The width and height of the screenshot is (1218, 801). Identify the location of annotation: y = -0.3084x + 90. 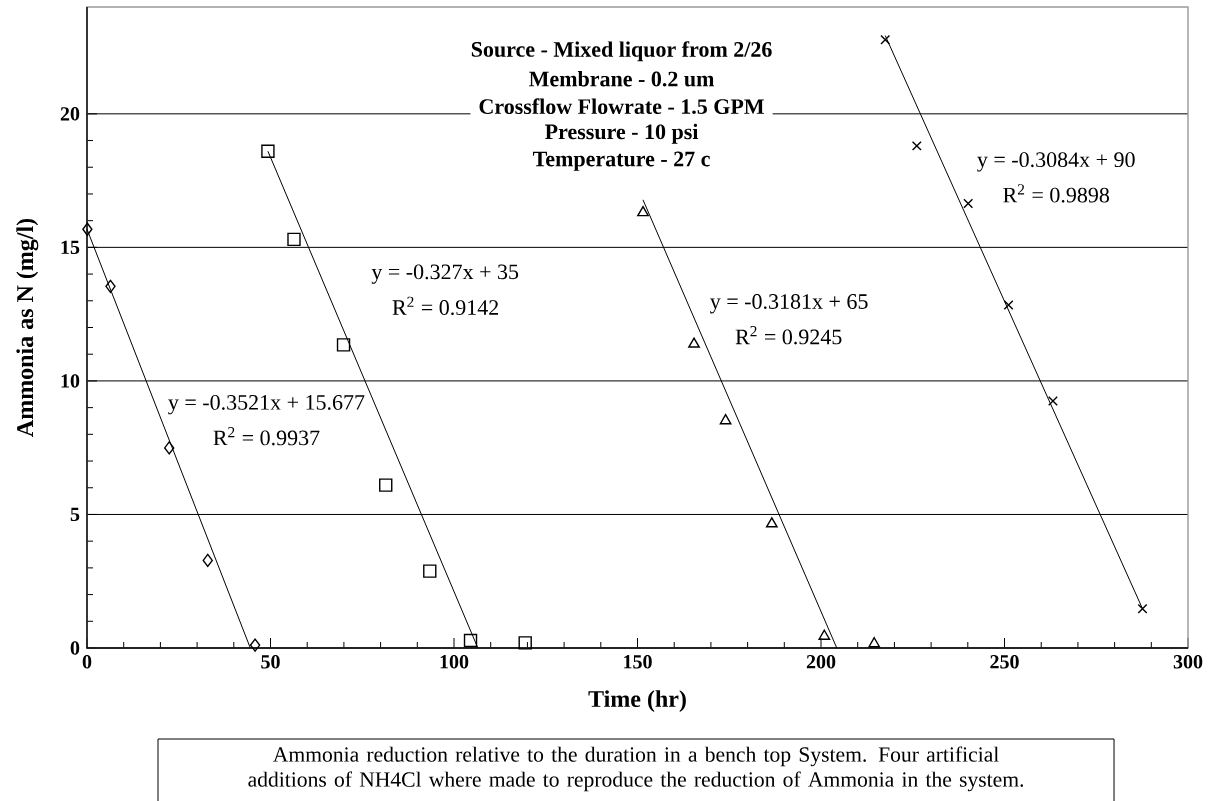
(1056, 162).